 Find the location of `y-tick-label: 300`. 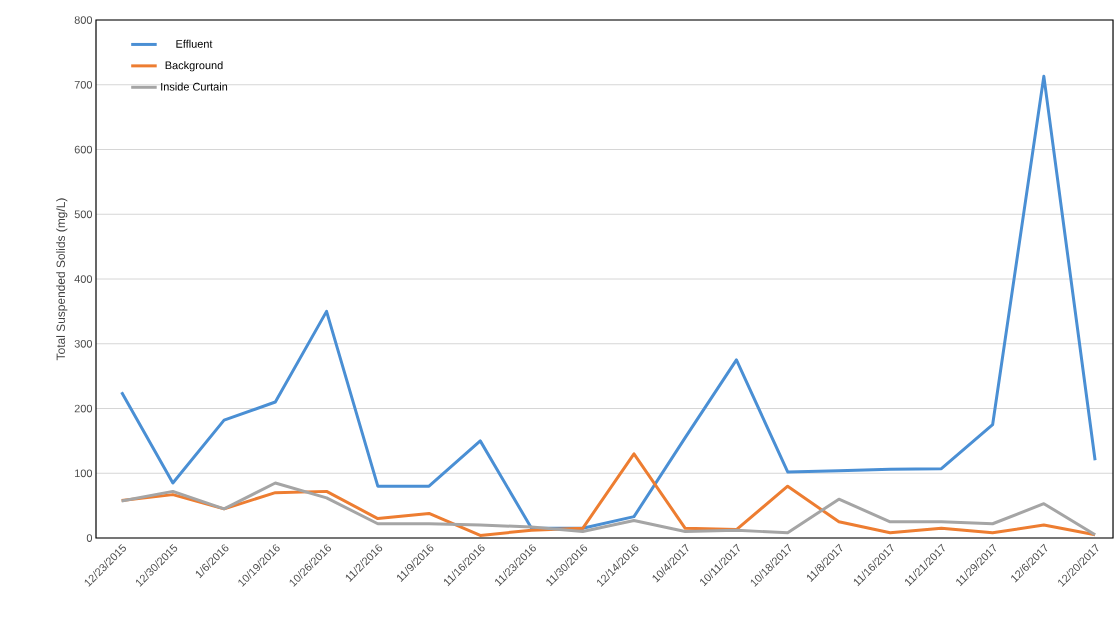

y-tick-label: 300 is located at coordinates (83, 343).